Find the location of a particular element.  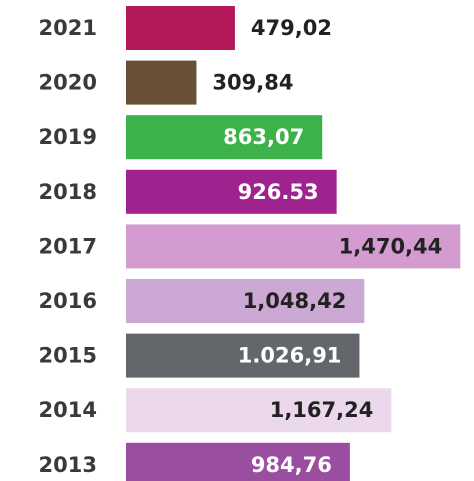

value-label: 926.53 is located at coordinates (278, 192).